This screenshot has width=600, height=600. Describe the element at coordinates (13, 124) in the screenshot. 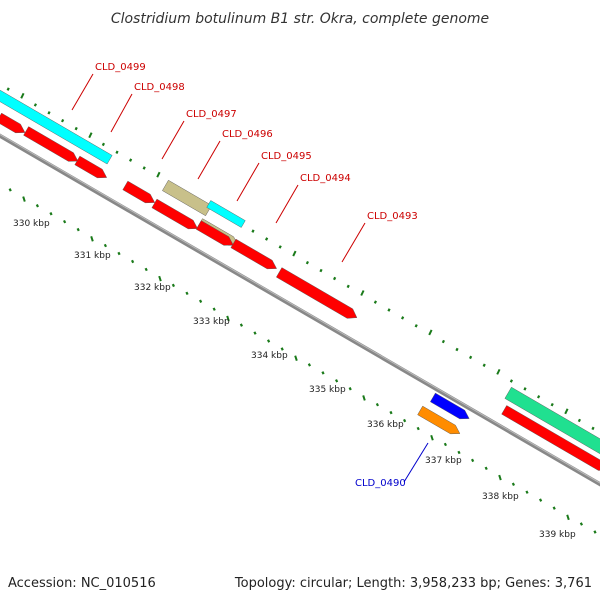

I see `cds-feature-cld-0498-a` at that location.